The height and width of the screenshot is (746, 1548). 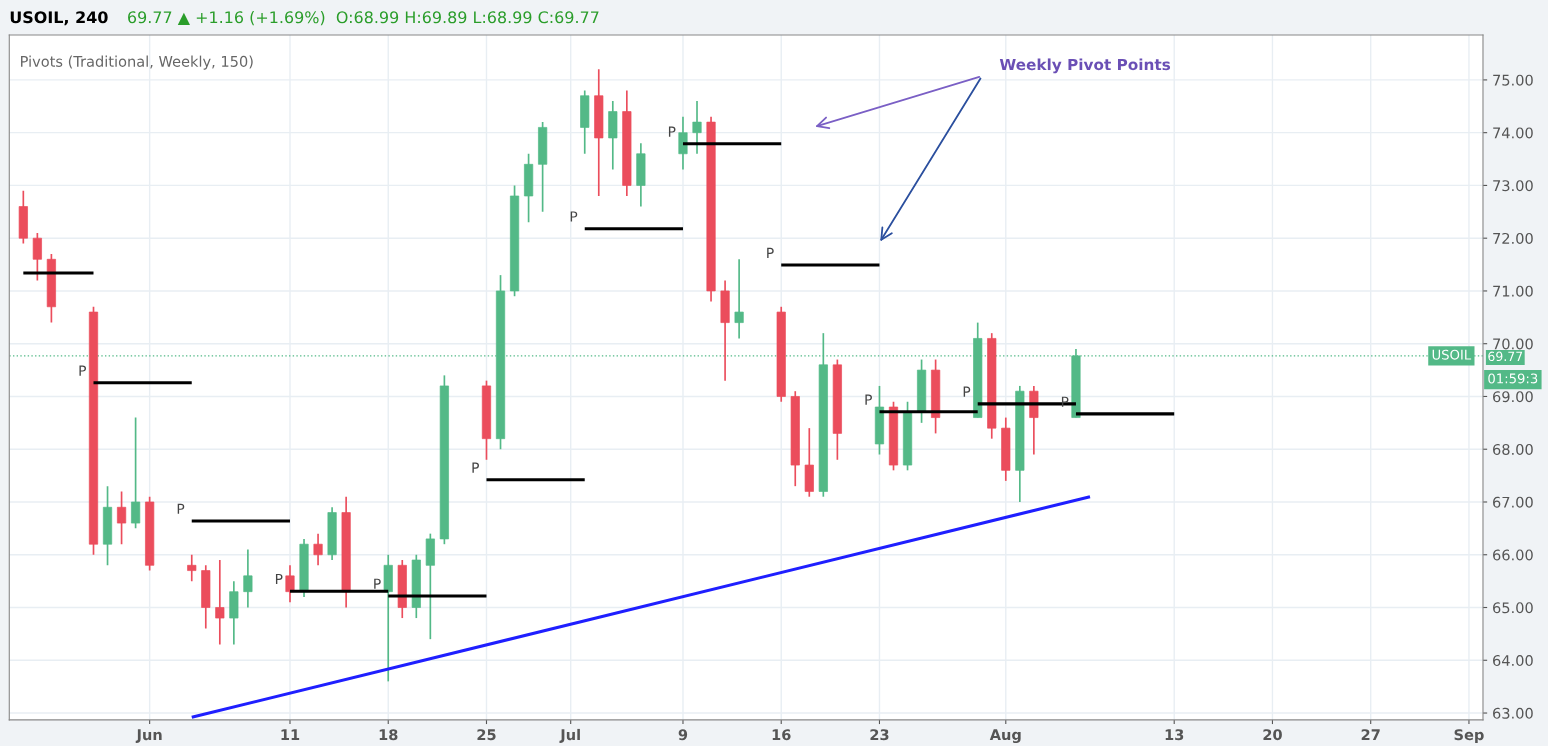 I want to click on y-tick-label: 71.00, so click(x=1513, y=291).